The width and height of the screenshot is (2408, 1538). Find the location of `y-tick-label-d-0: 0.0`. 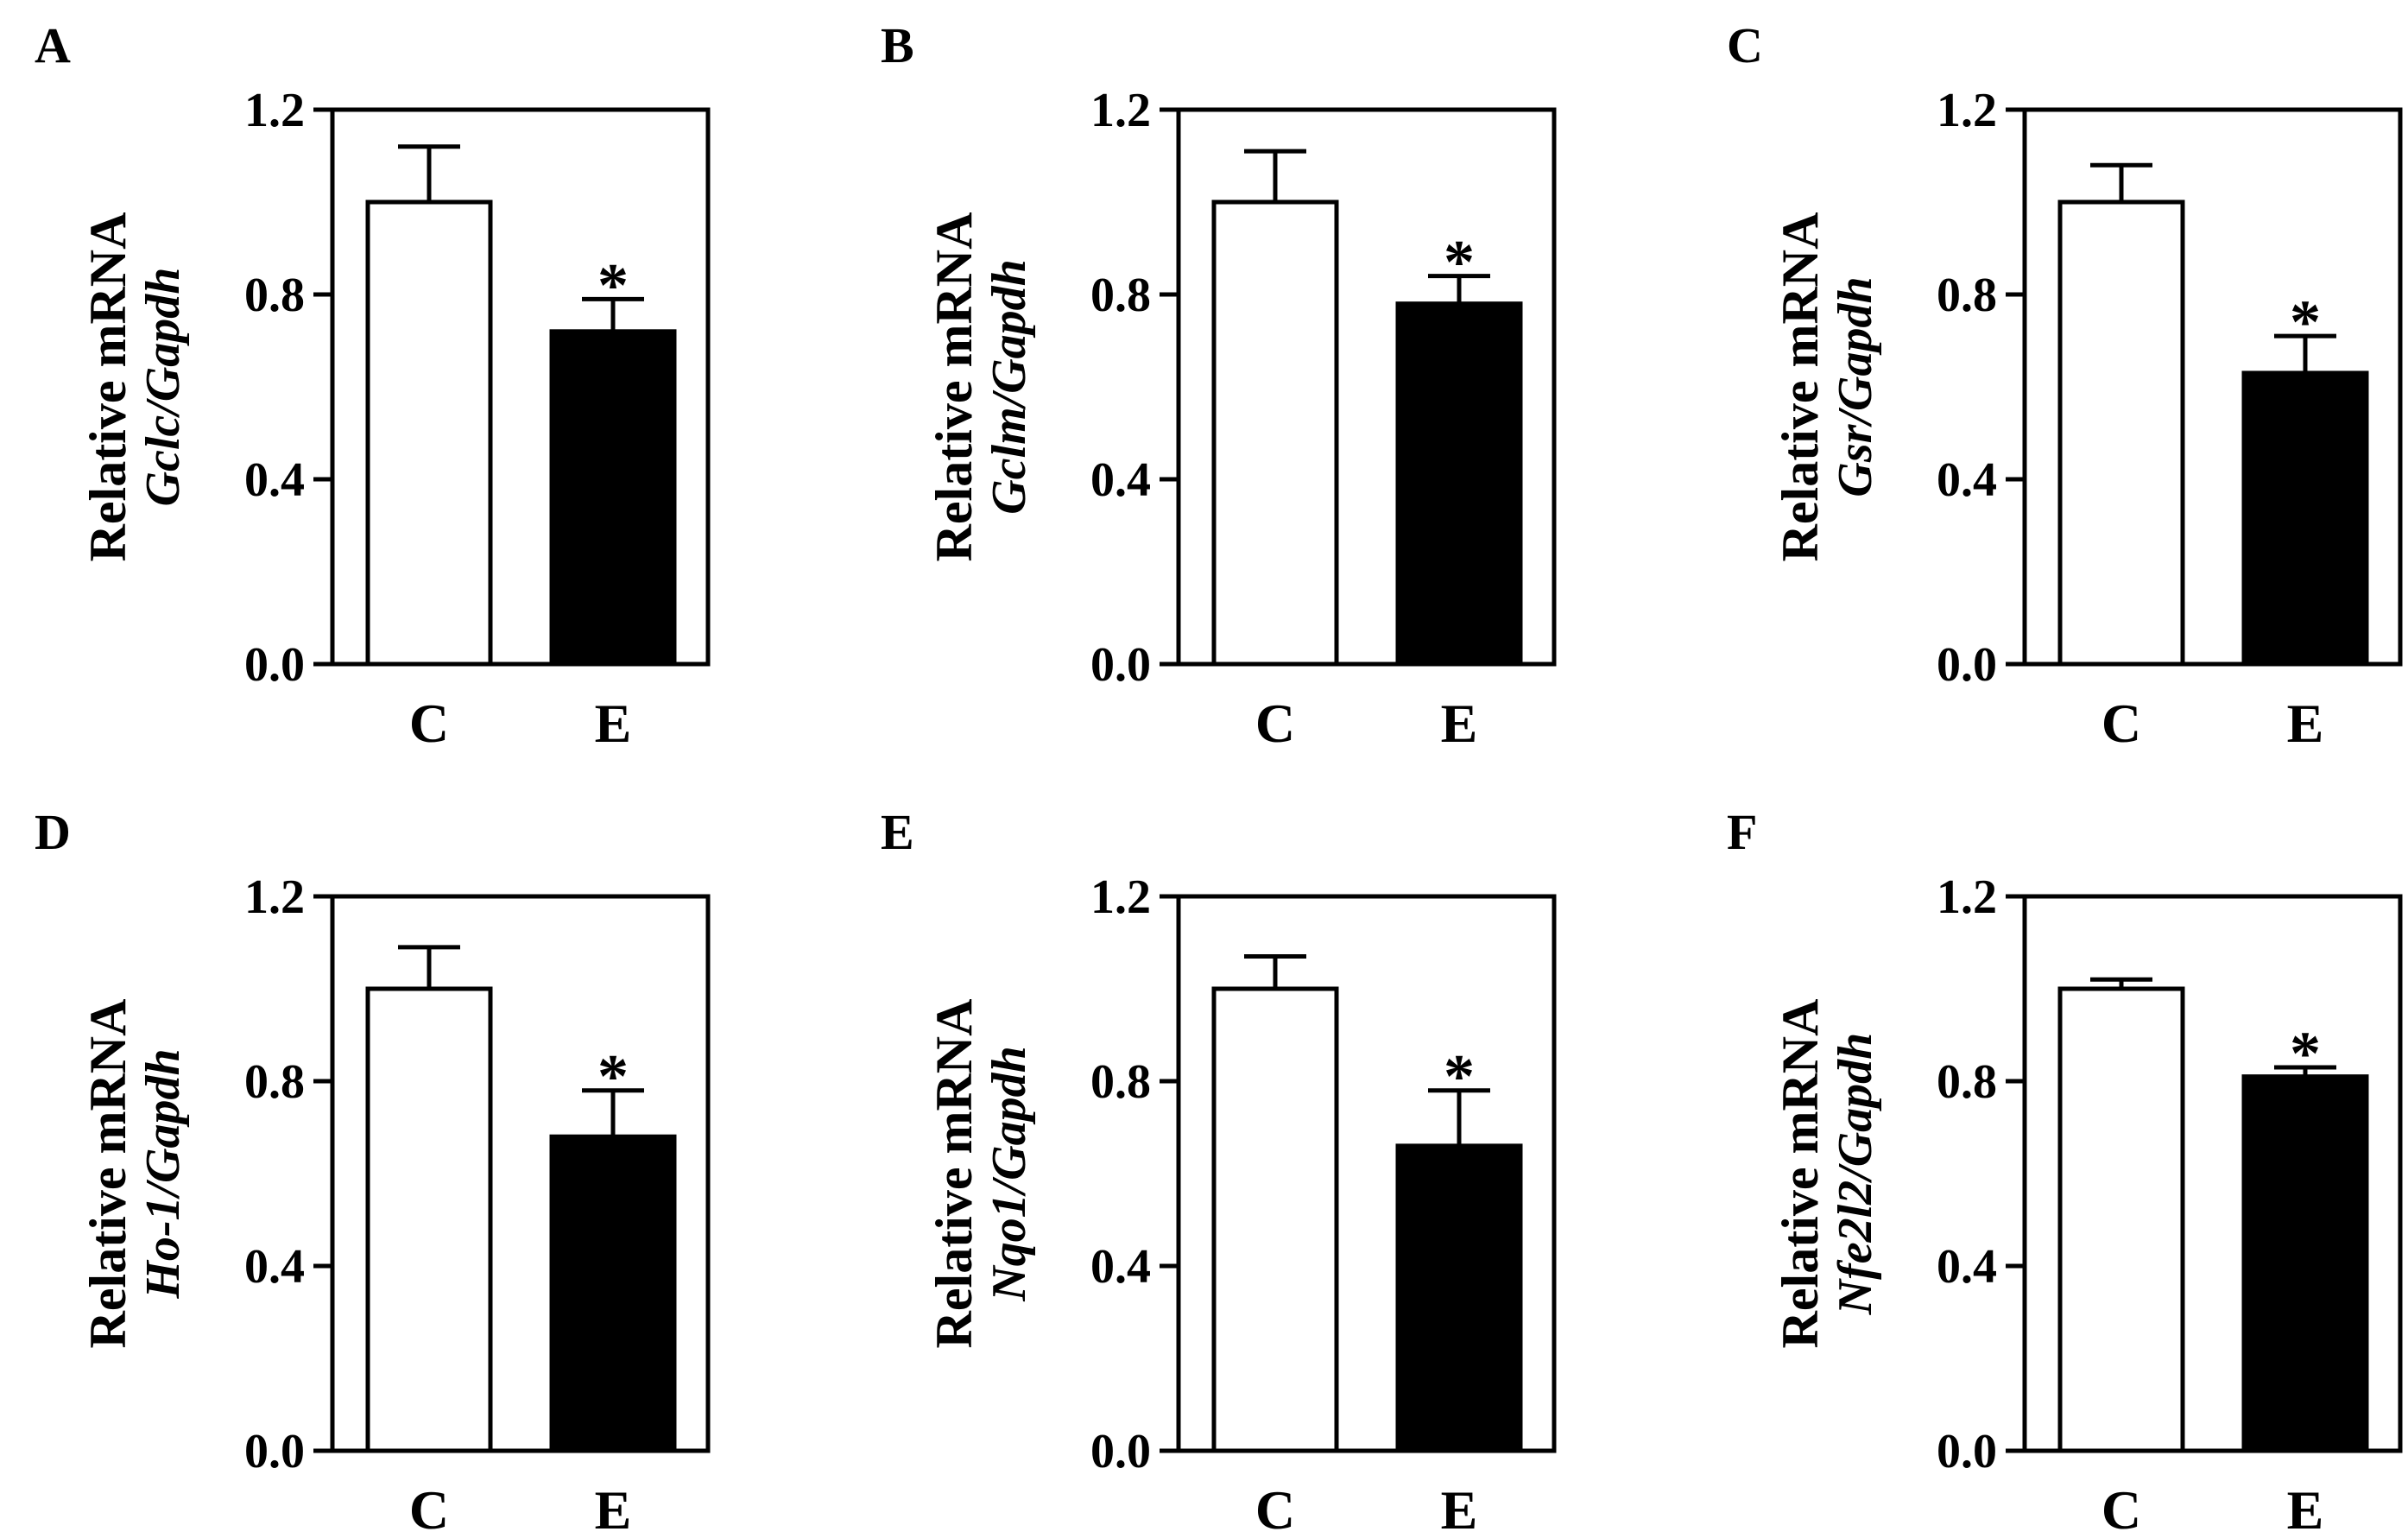

y-tick-label-d-0: 0.0 is located at coordinates (274, 1451).